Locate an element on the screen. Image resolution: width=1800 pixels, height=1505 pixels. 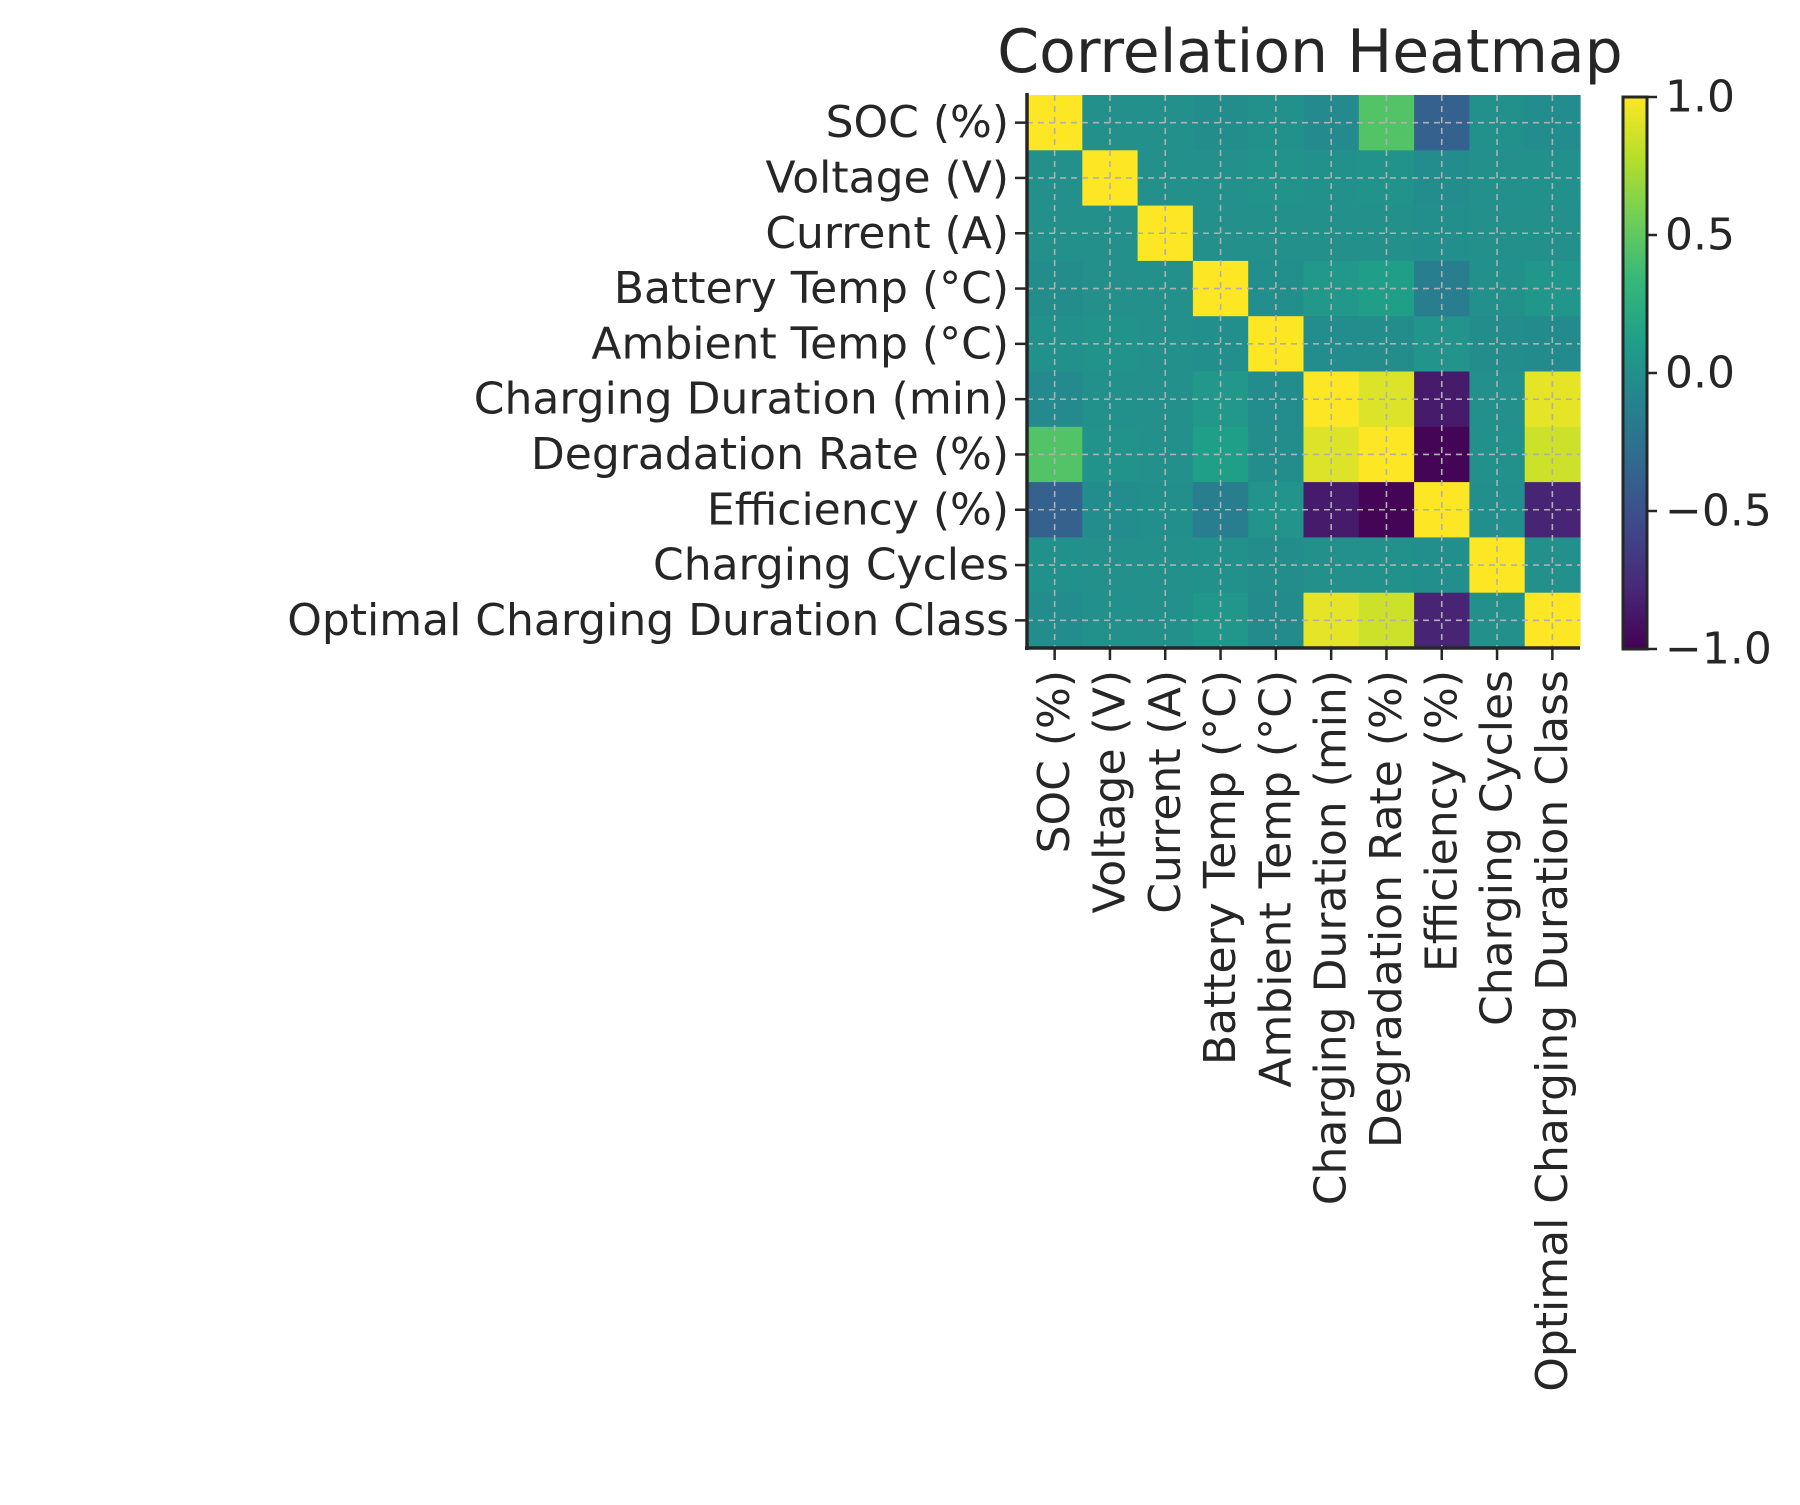
x-tick-label: Charging Cycles is located at coordinates (1497, 848).